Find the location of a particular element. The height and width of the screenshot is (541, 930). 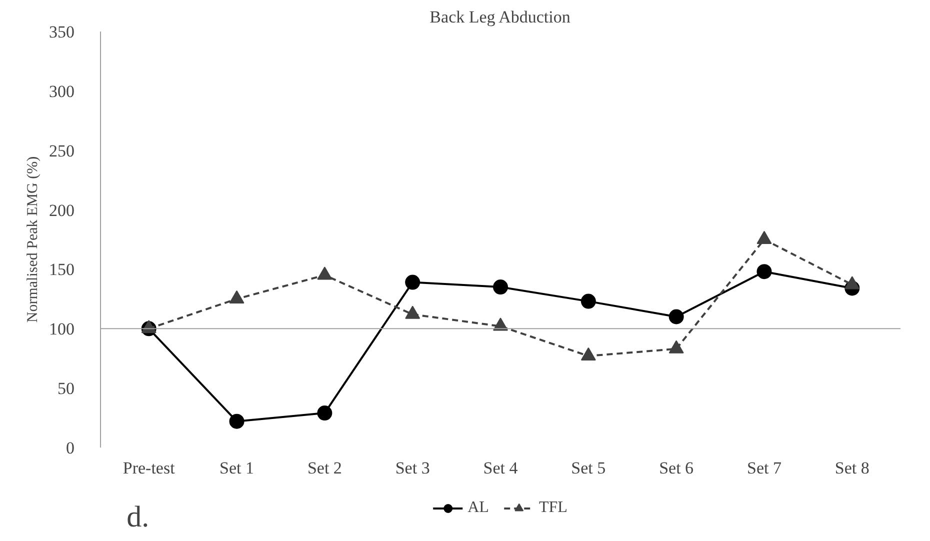

y-tick-label: 300 is located at coordinates (61, 91).